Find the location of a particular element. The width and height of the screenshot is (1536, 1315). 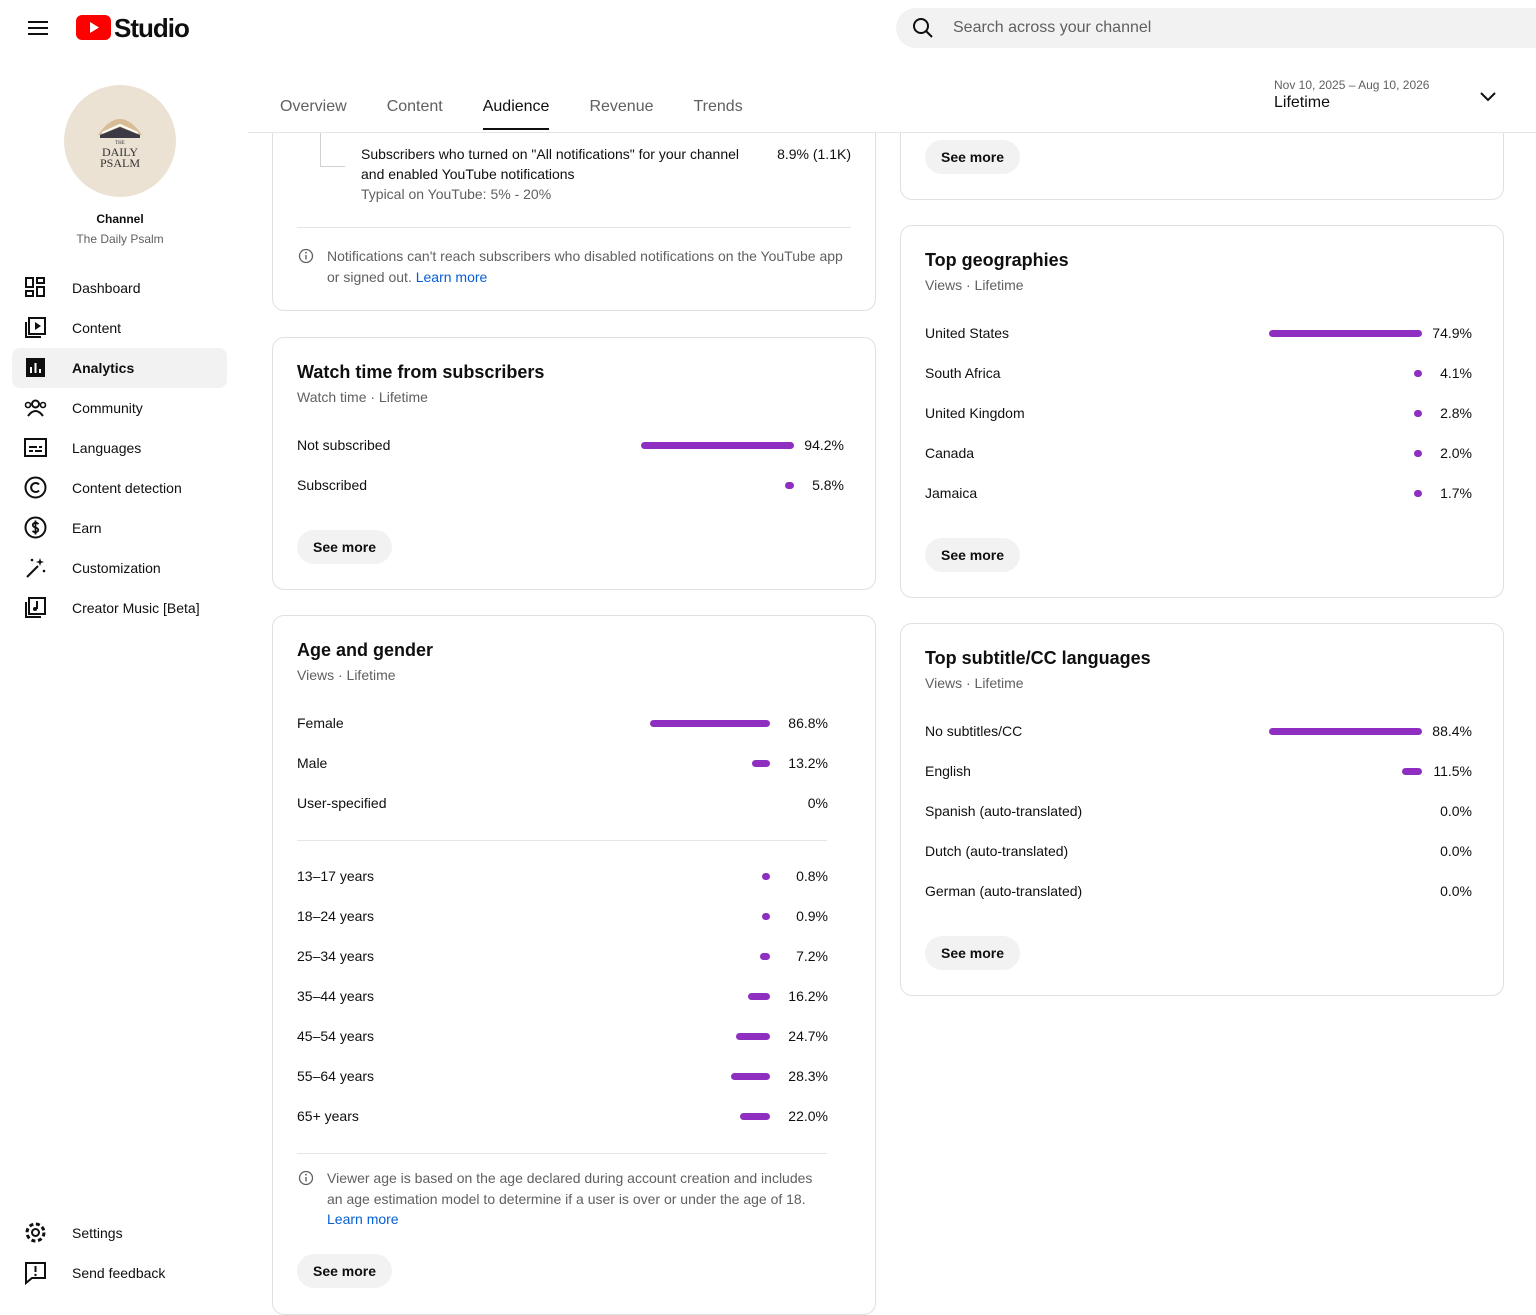

avatar-text: THE DAILY PSALM is located at coordinates (120, 155).